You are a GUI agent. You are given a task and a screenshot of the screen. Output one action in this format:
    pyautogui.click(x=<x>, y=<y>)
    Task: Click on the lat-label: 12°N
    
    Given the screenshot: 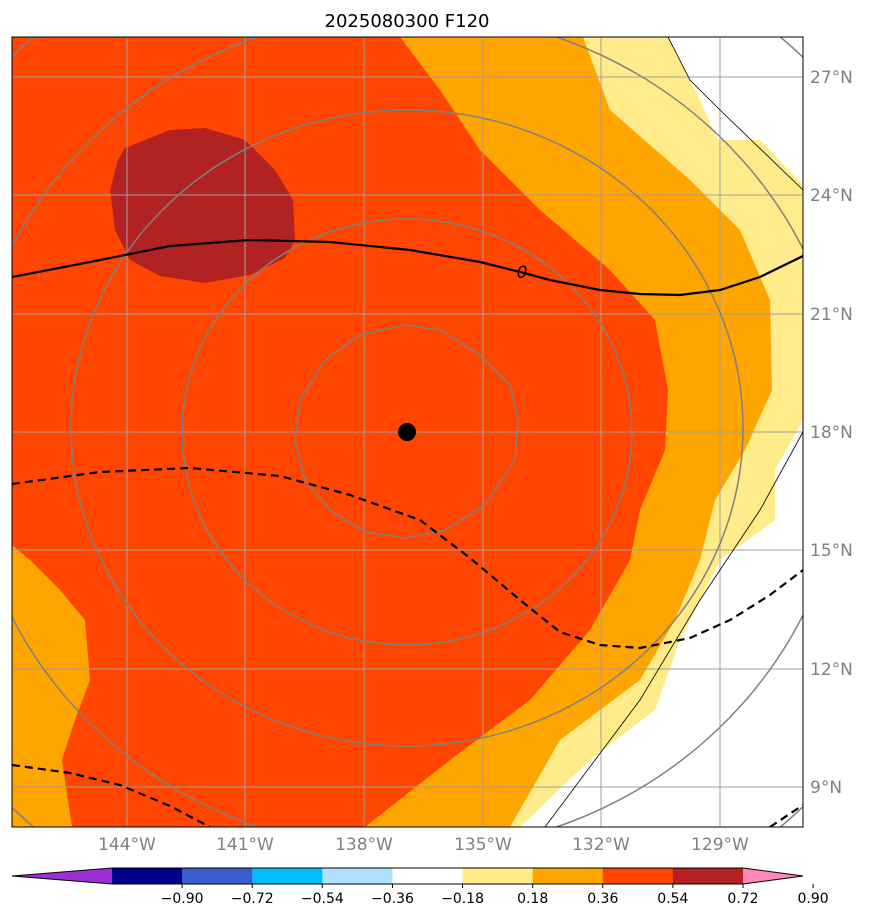 What is the action you would take?
    pyautogui.click(x=831, y=670)
    